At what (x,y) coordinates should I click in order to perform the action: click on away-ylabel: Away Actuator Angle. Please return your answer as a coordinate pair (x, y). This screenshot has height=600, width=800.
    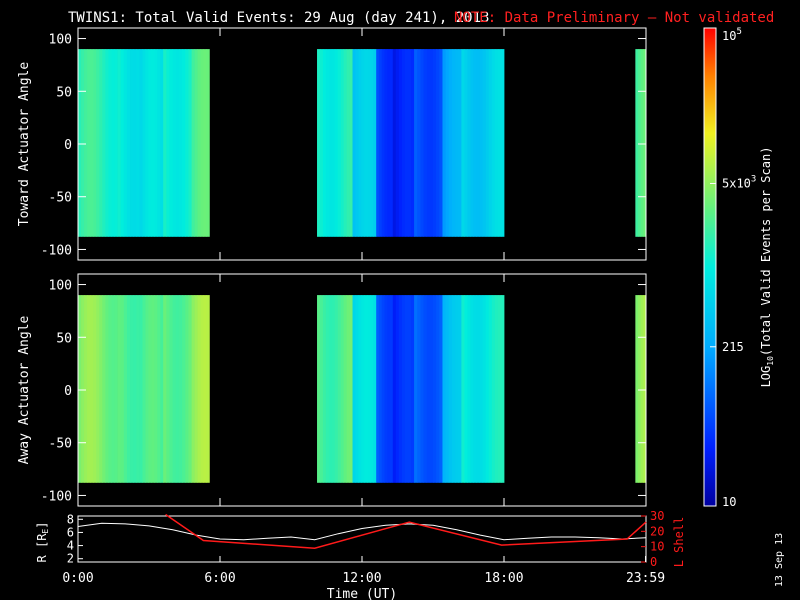
    Looking at the image, I should click on (24, 389).